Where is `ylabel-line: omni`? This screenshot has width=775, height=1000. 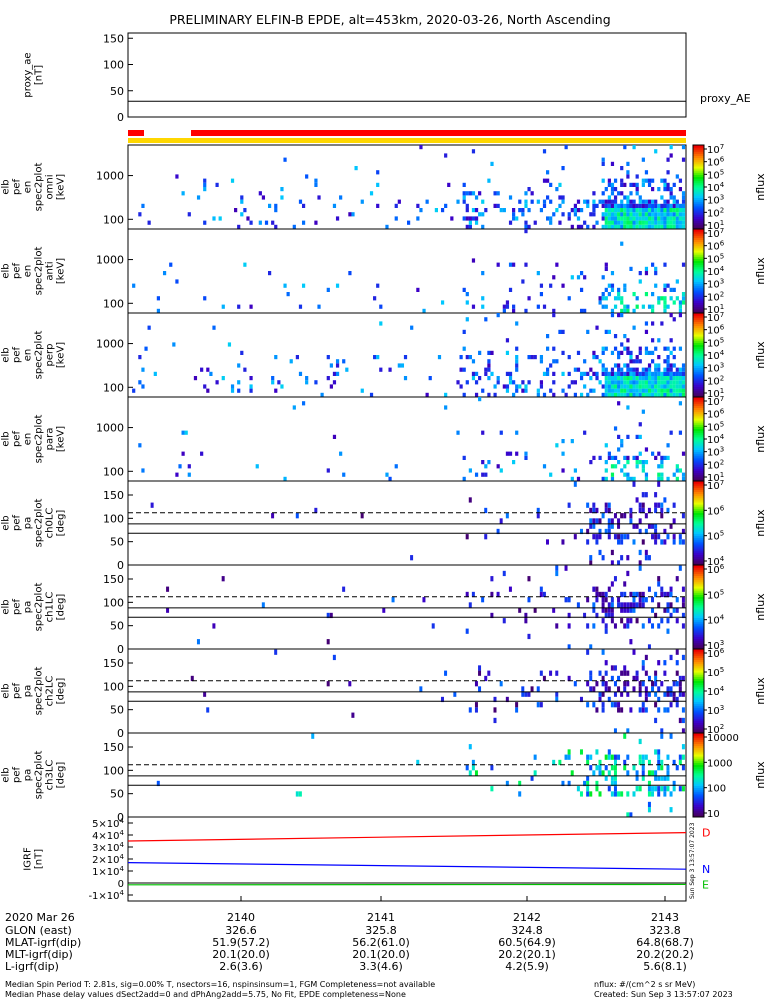
ylabel-line: omni is located at coordinates (50, 187).